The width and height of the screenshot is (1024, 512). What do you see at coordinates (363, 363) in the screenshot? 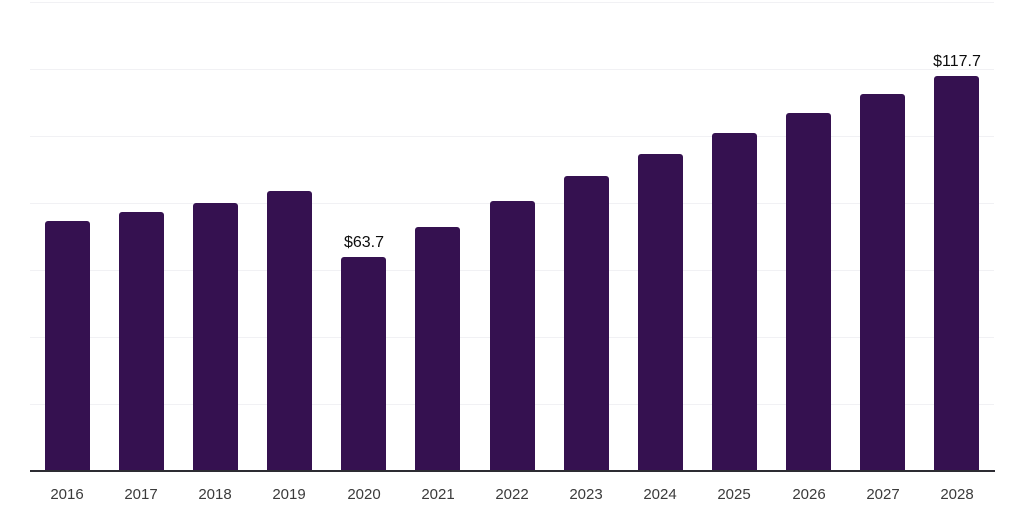
I see `bar-2020` at bounding box center [363, 363].